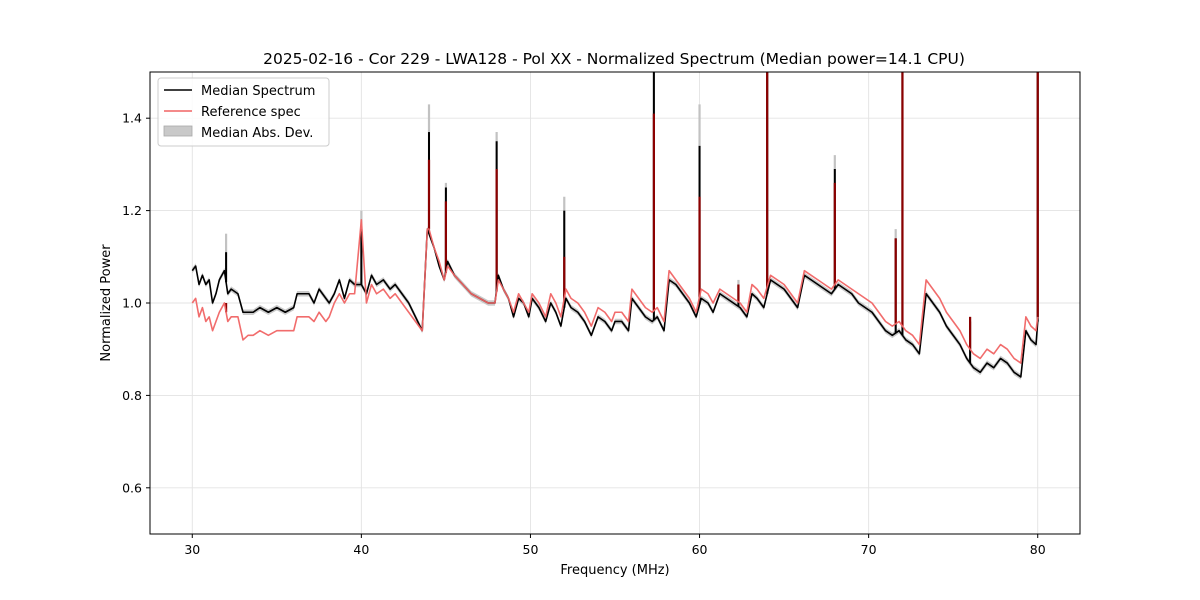  I want to click on x-axis-ticks: 30 40 50 60 70 80, so click(615, 545).